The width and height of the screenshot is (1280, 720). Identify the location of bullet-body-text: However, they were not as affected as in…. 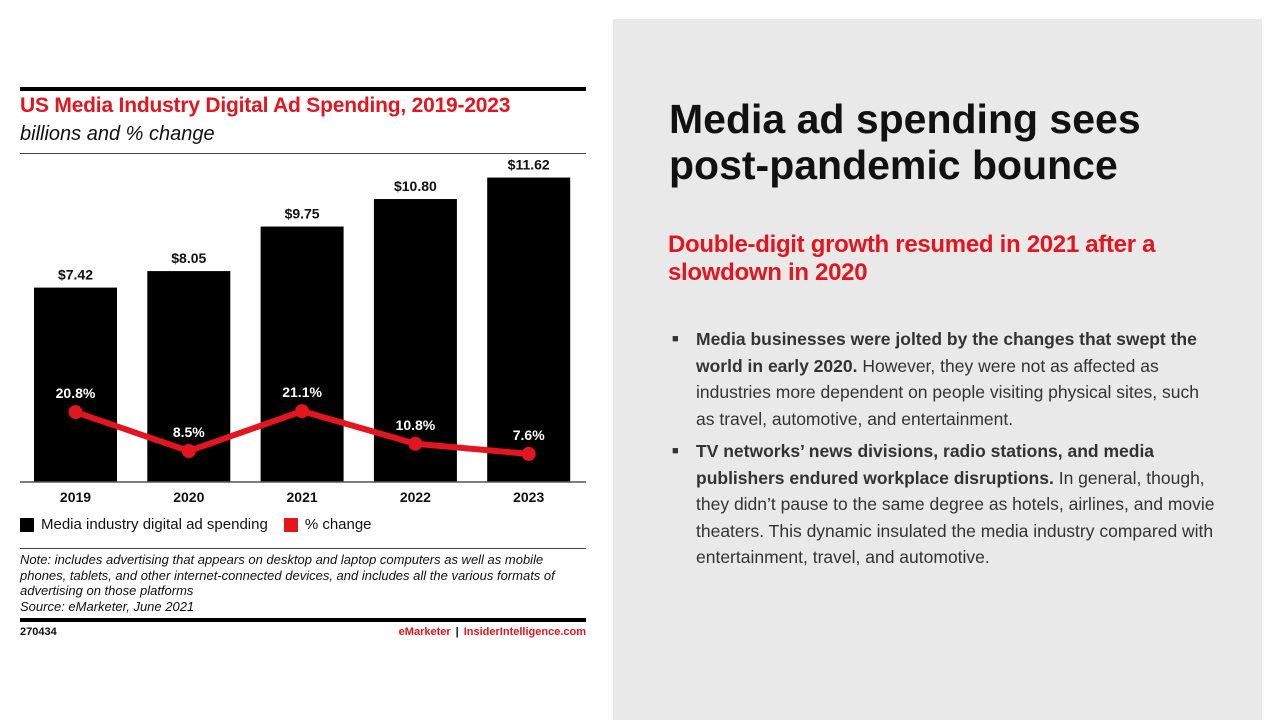
(947, 392).